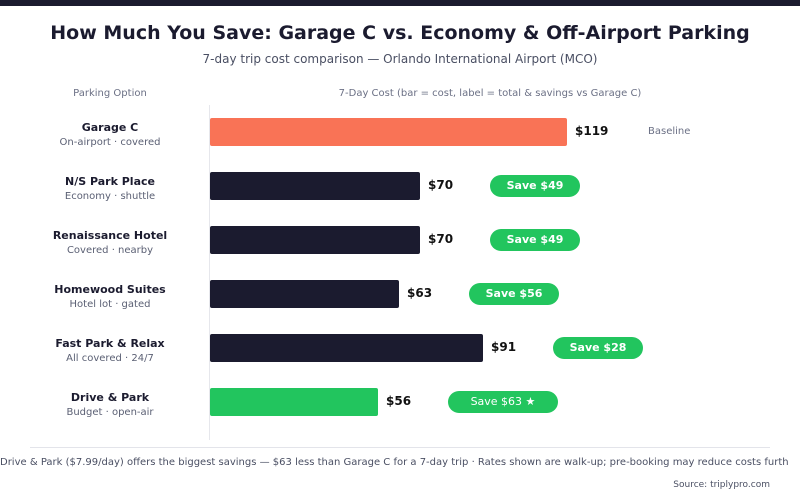  I want to click on value-label: $119, so click(592, 131).